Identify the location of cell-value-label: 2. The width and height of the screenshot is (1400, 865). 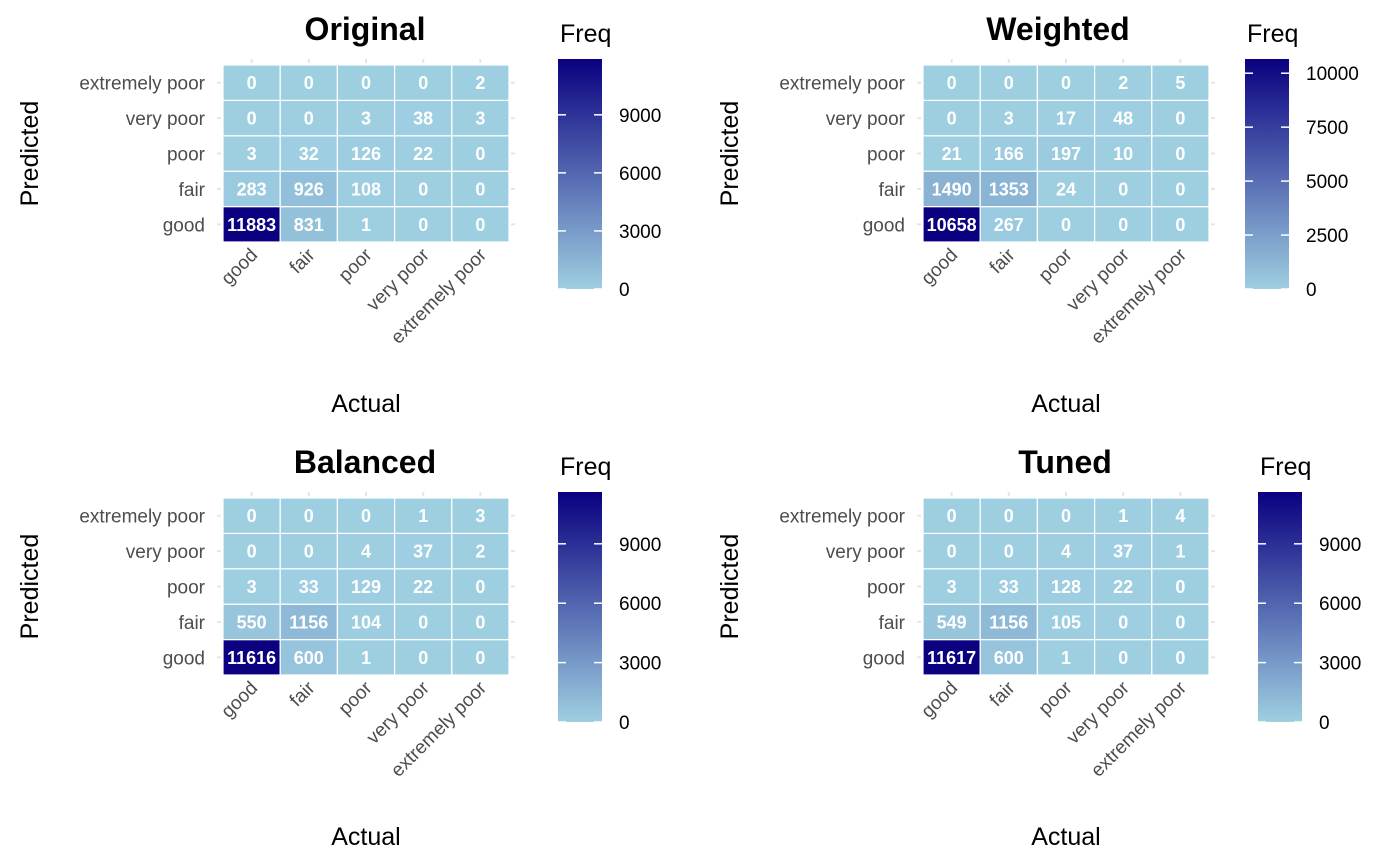
(480, 83).